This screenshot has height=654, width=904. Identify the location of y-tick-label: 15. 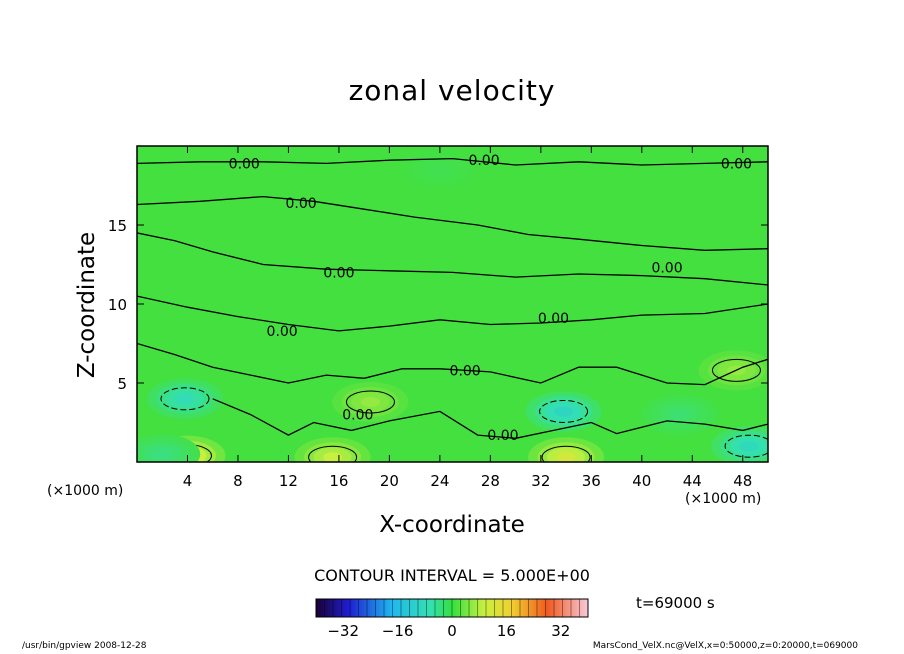
(117, 226).